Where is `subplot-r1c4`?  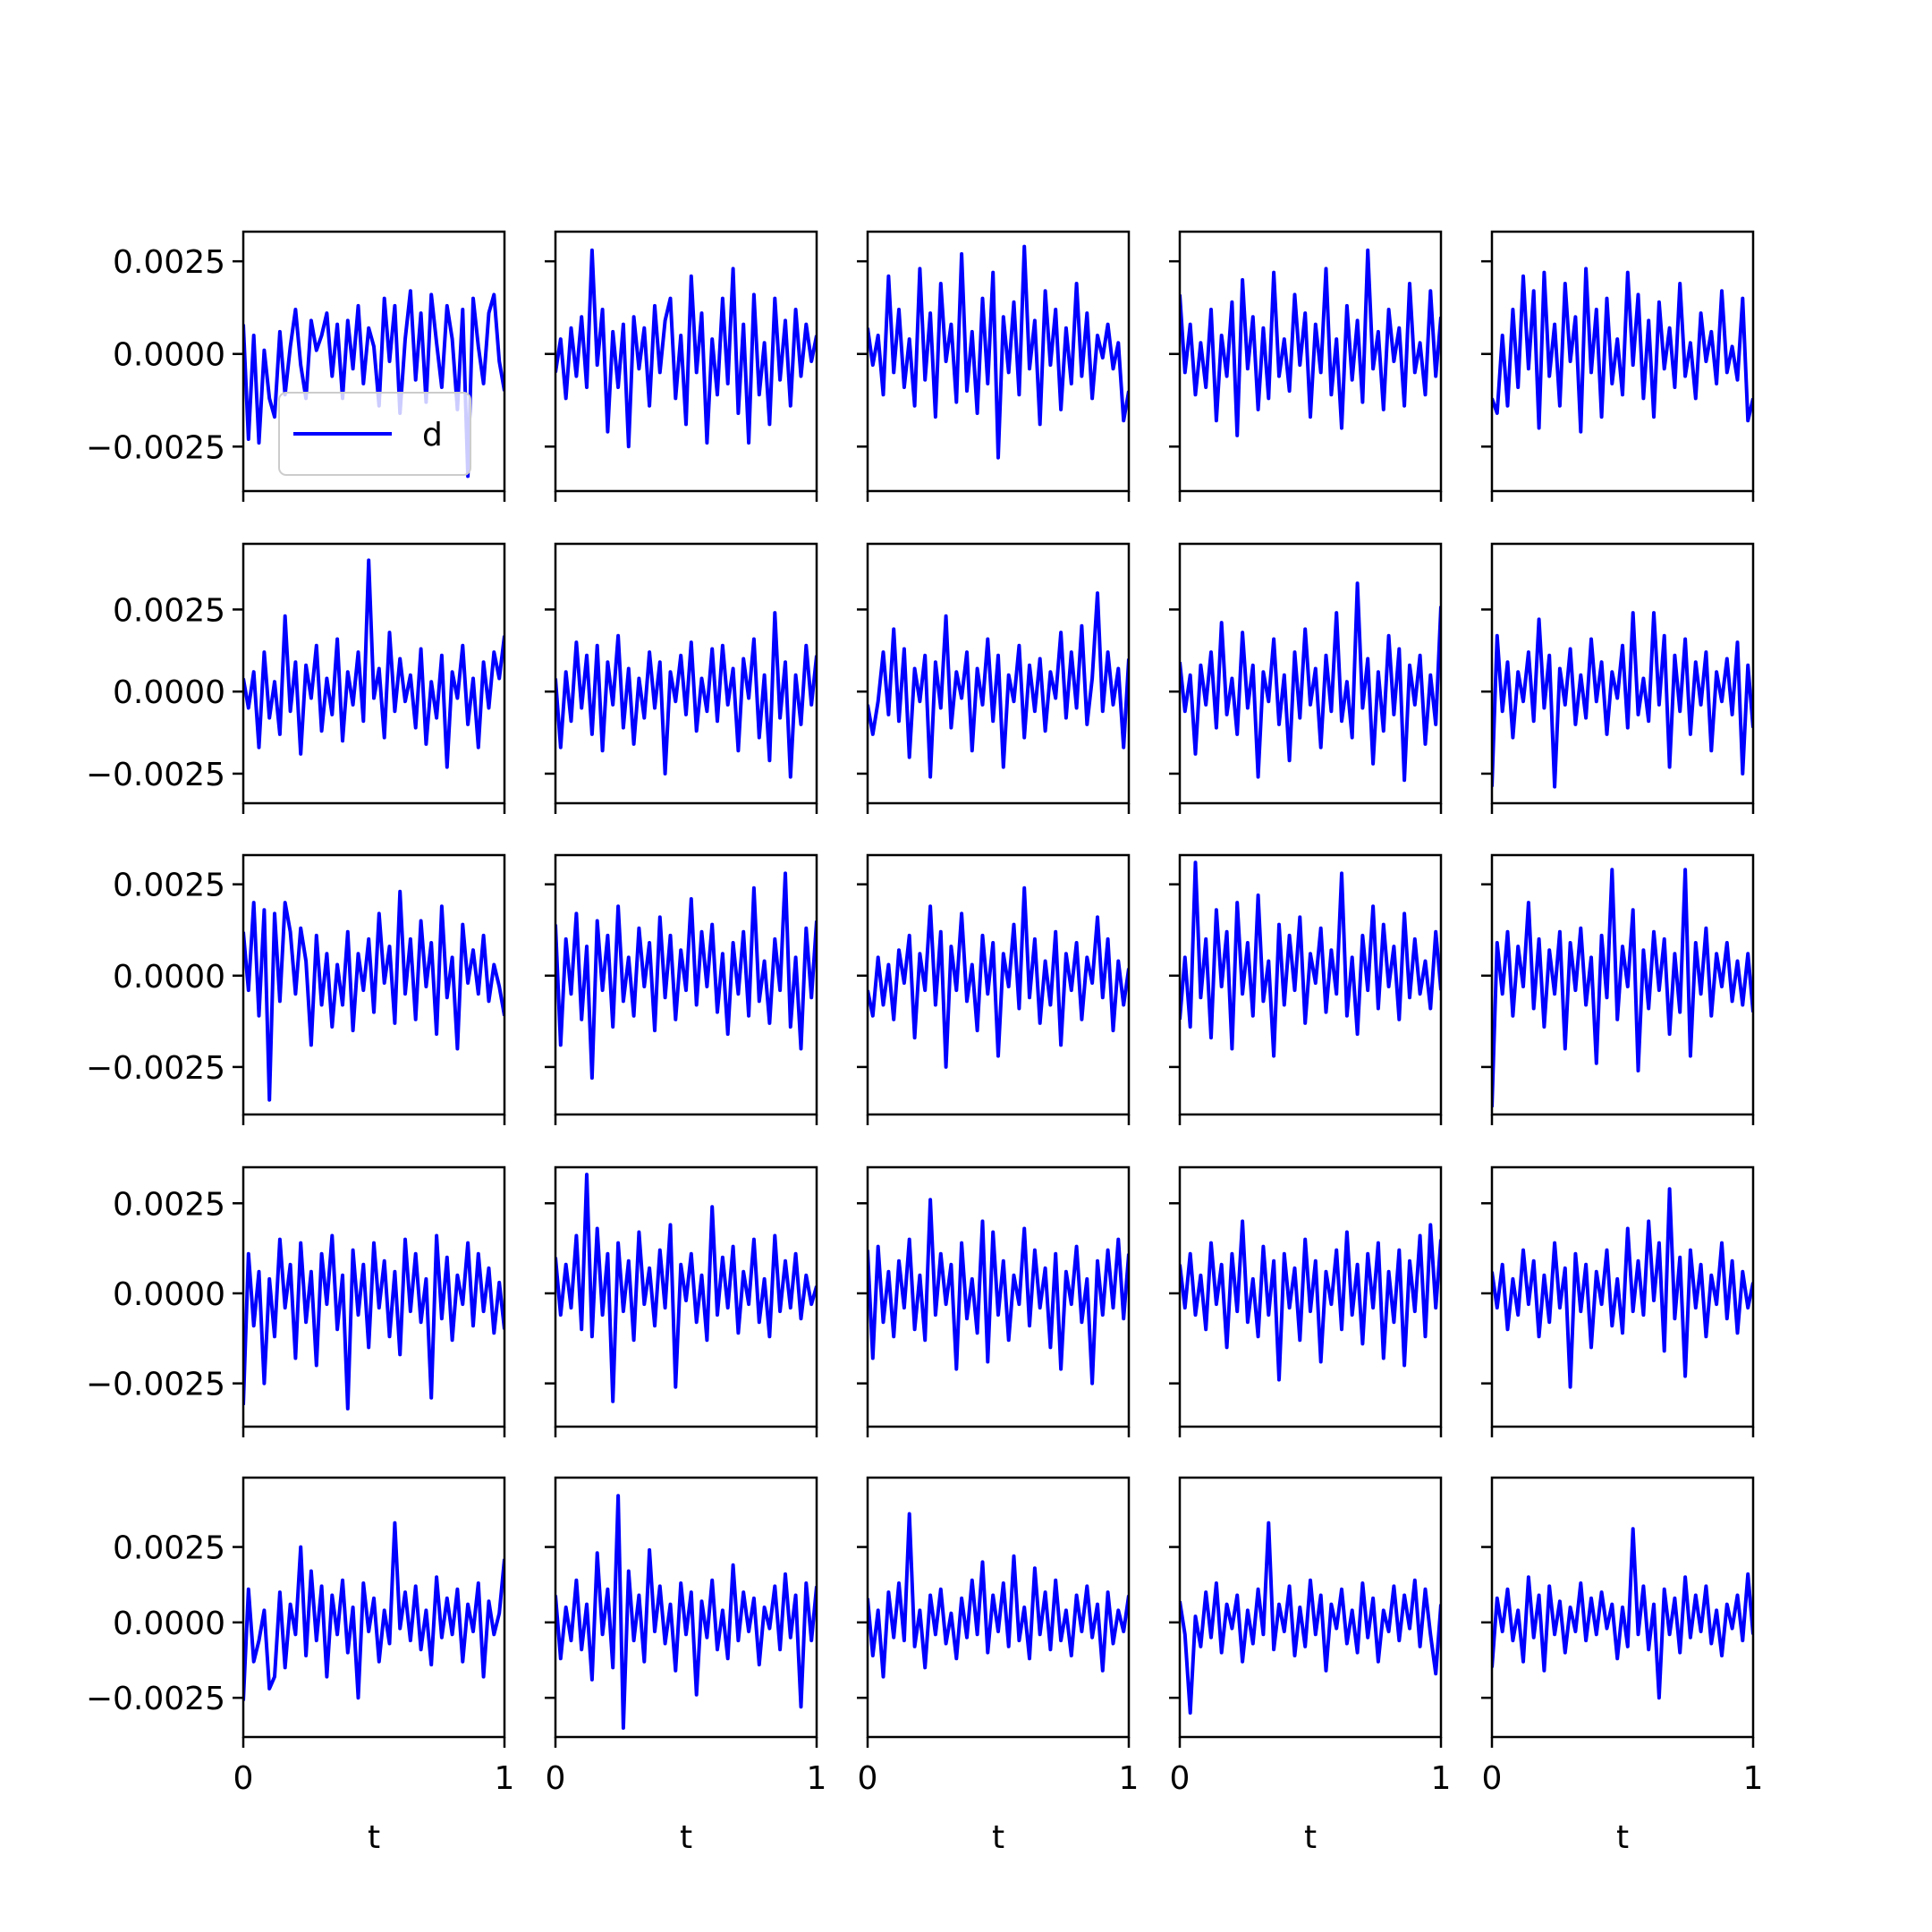
subplot-r1c4 is located at coordinates (1306, 366).